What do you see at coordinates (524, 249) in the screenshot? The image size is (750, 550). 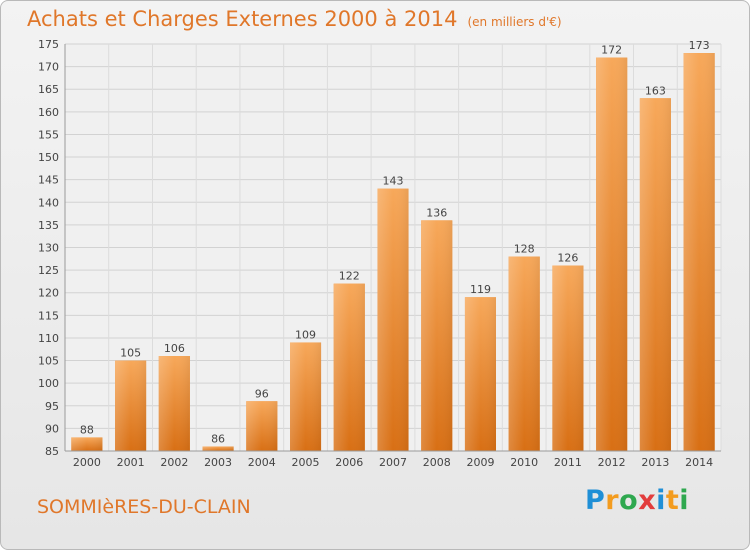 I see `bar-value-label: 128` at bounding box center [524, 249].